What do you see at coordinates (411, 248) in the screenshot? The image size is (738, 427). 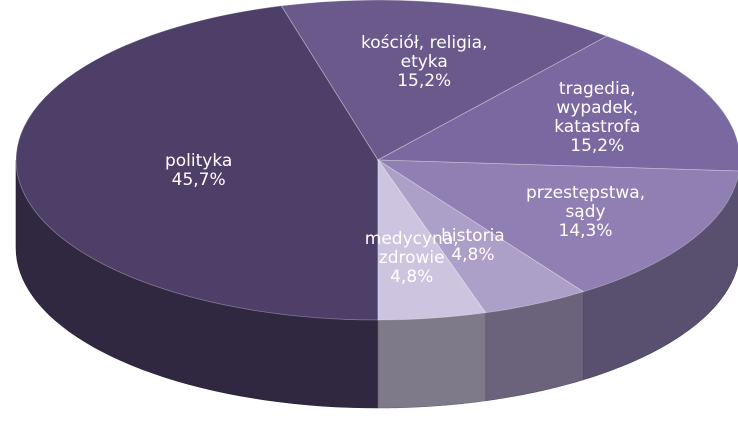 I see `slice-name: medycyna, zdrowie` at bounding box center [411, 248].